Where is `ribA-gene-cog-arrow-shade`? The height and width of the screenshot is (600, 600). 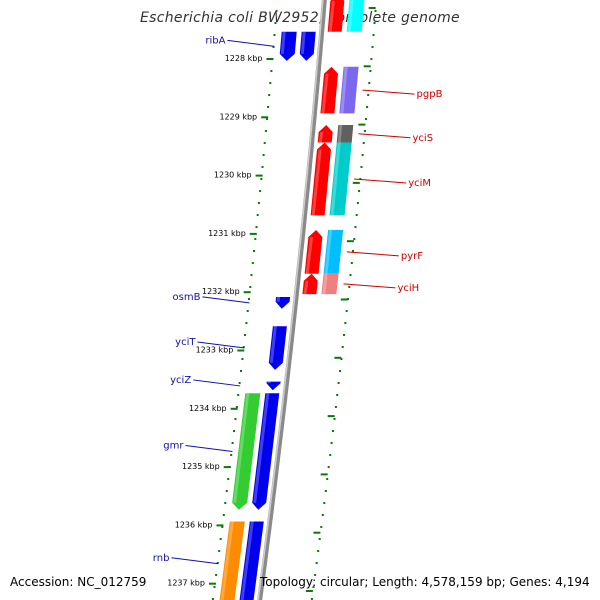 ribA-gene-cog-arrow-shade is located at coordinates (283, 42).